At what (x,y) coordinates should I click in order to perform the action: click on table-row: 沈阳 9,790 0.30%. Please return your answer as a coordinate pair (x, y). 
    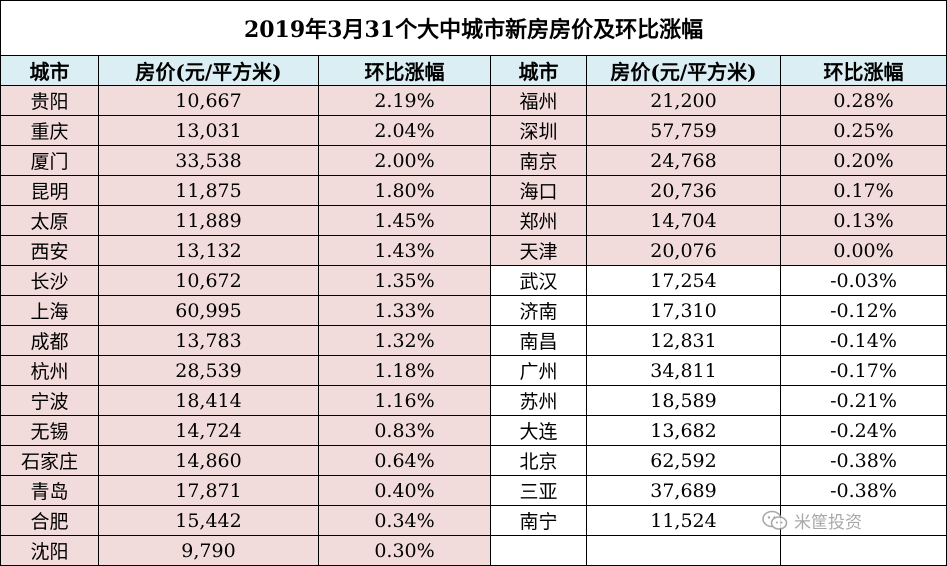
    Looking at the image, I should click on (473, 550).